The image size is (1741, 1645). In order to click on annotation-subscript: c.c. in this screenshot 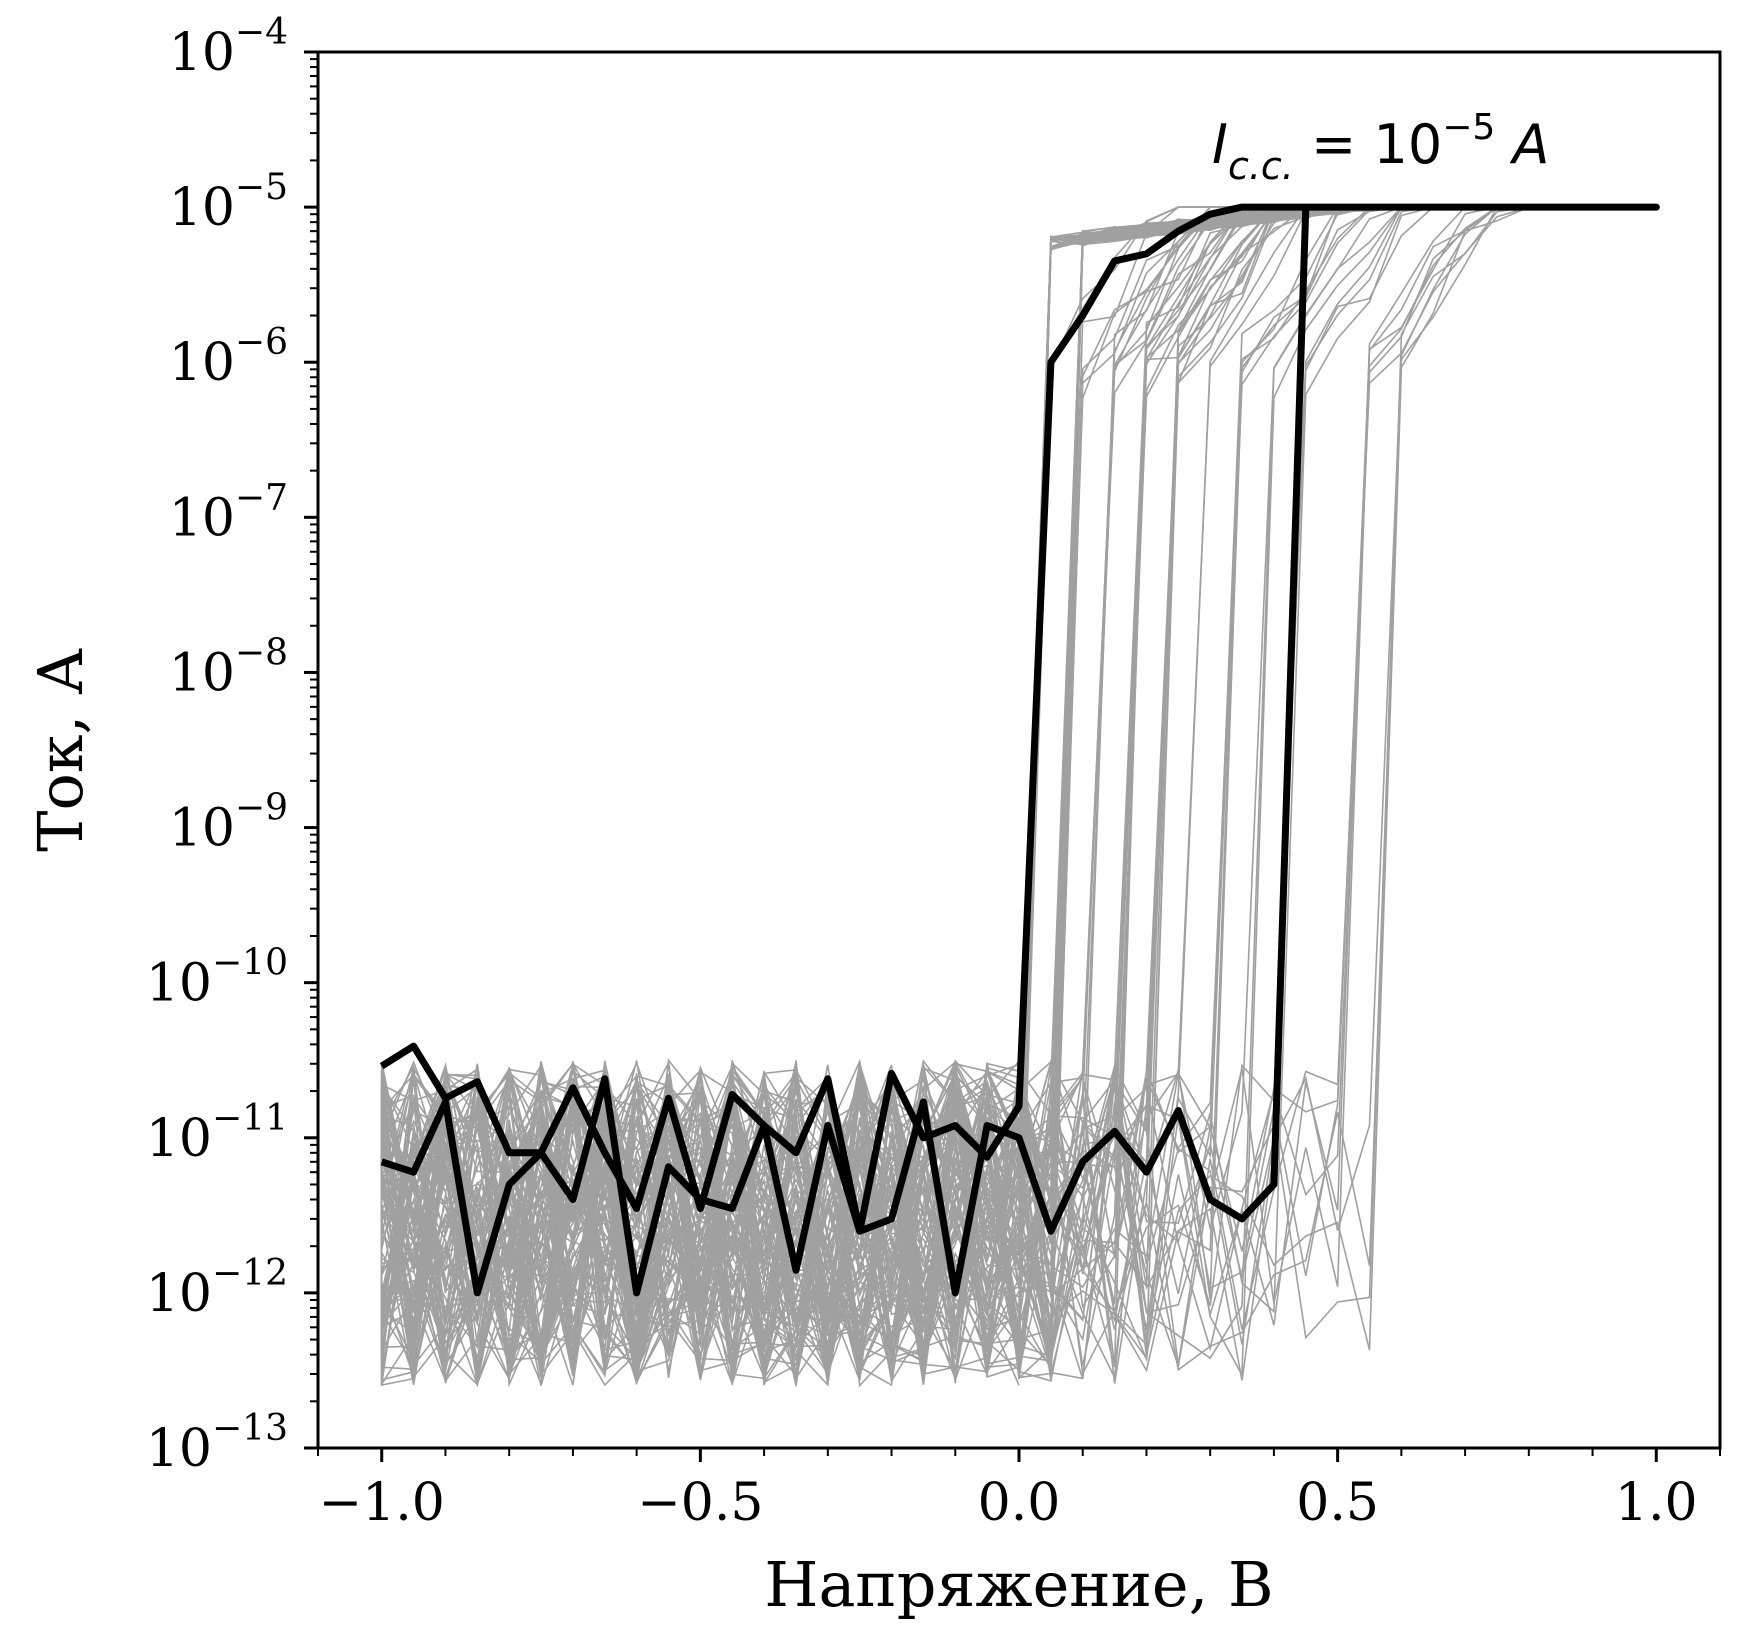, I will do `click(1261, 166)`.